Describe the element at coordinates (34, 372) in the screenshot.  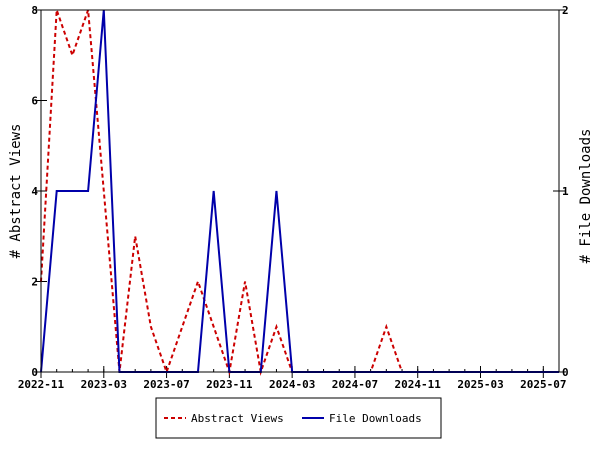
I see `y-left-tick-label: 0` at that location.